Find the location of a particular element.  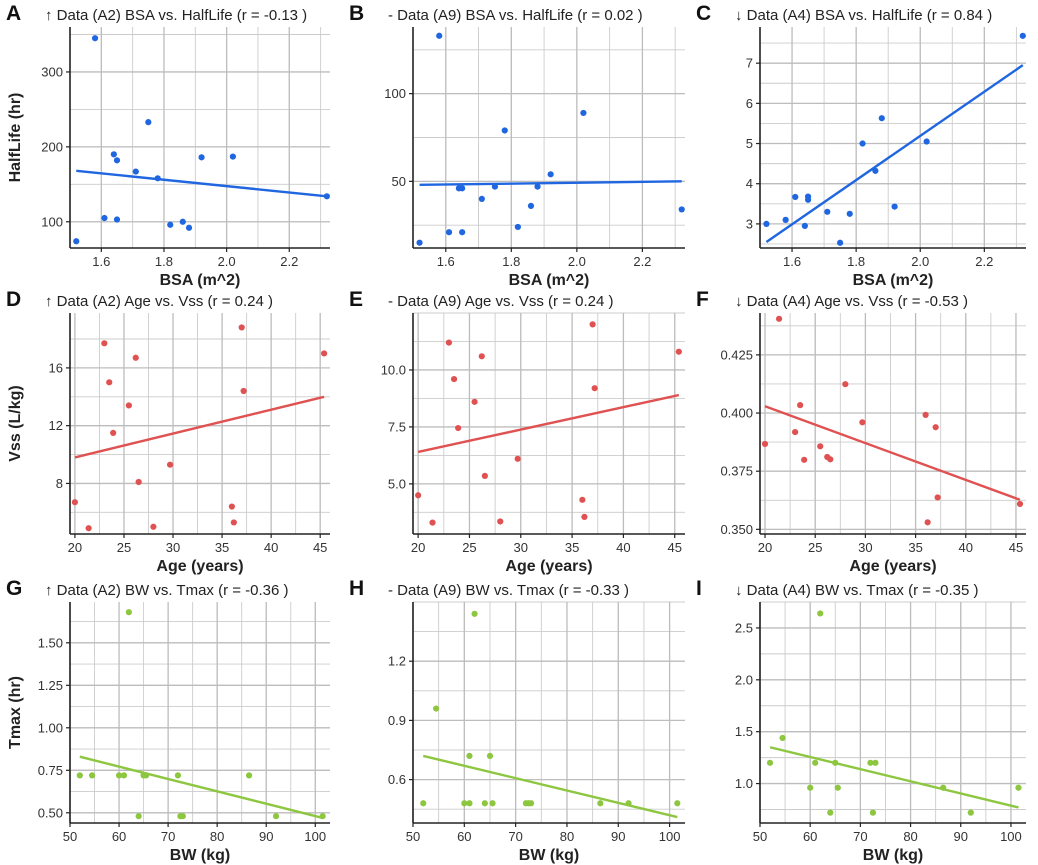

panel-title: - Data (A9) BSA vs. HalfLife (r = 0.02 ) is located at coordinates (515, 15).